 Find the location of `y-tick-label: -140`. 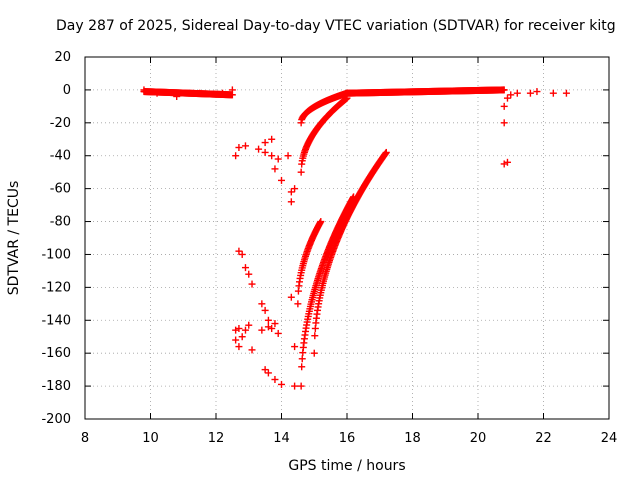

y-tick-label: -140 is located at coordinates (56, 320).